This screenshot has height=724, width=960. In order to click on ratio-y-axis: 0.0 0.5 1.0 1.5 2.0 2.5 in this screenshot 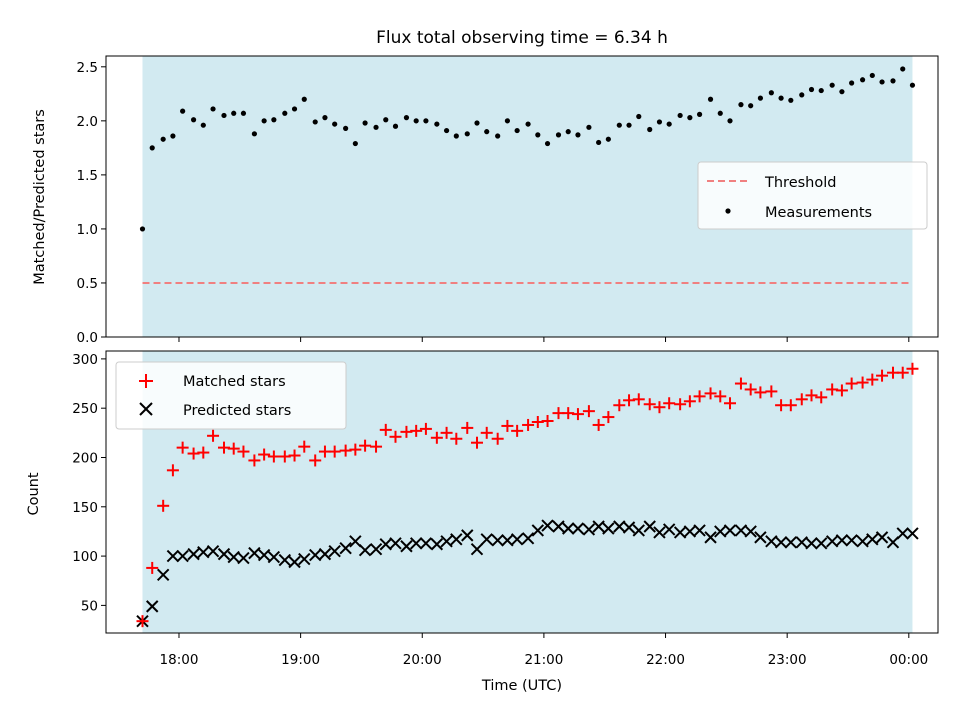, I will do `click(91, 203)`.